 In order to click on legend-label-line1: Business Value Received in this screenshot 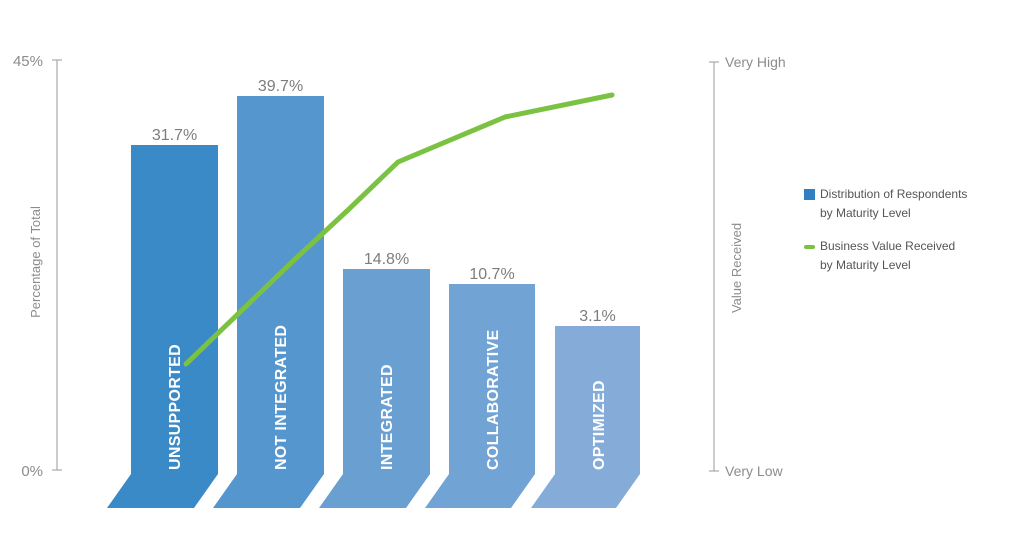, I will do `click(888, 246)`.